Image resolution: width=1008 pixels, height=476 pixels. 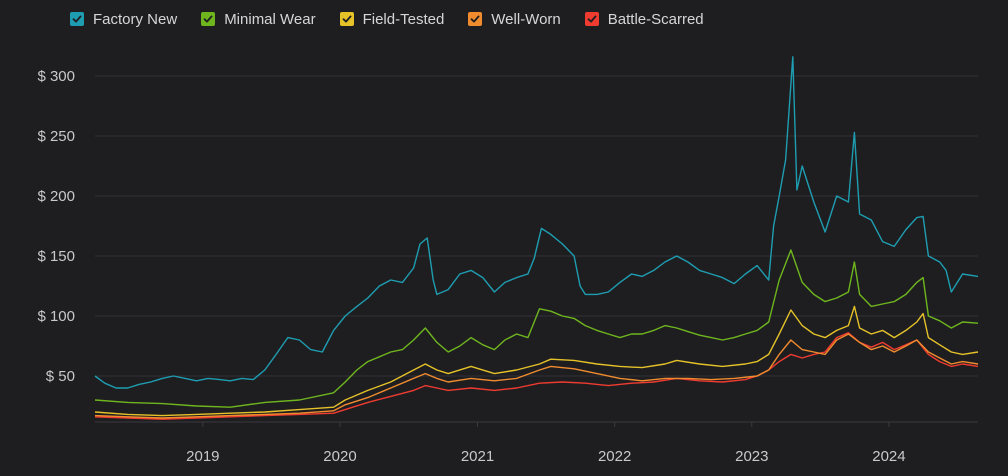 I want to click on legend-label: Battle-Scarred, so click(x=655, y=19).